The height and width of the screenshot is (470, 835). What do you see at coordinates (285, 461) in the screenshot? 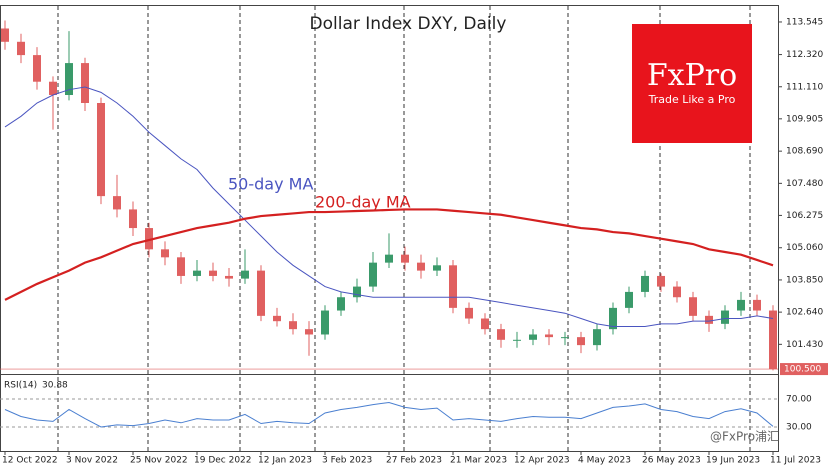
I see `x-tick-label: 12 Jan 2023` at bounding box center [285, 461].